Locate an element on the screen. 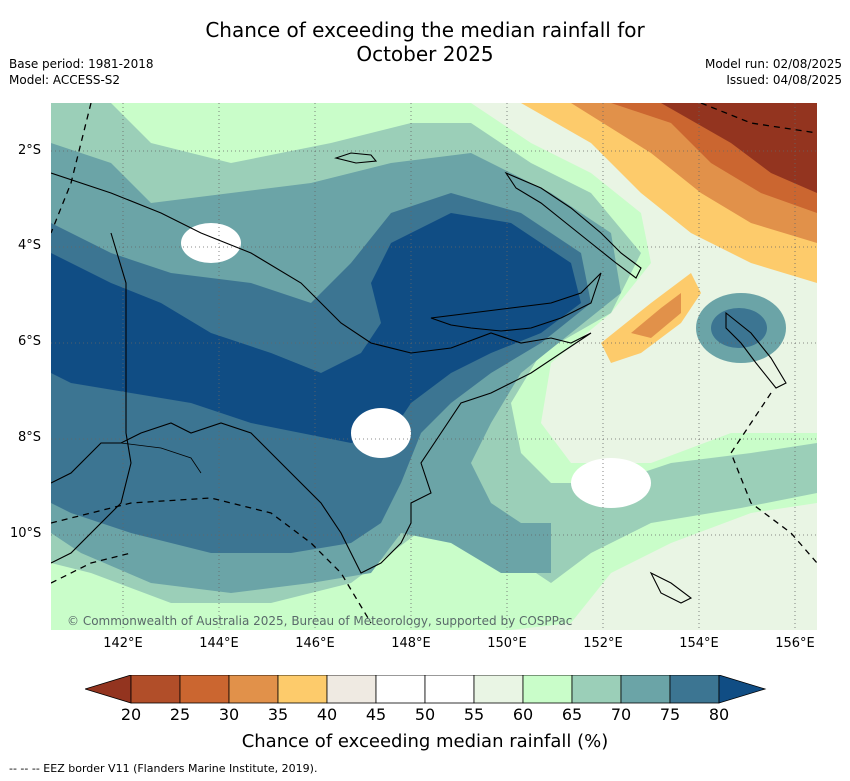 The image size is (850, 781). lon-label-152e: 152°E is located at coordinates (603, 643).